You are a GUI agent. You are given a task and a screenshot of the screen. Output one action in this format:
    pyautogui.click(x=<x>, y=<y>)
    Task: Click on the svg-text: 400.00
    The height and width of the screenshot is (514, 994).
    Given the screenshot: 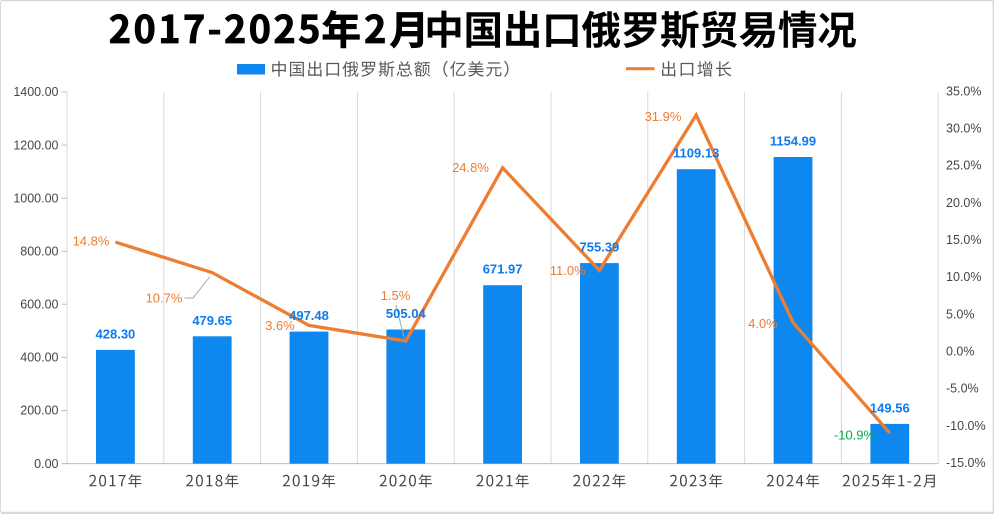 What is the action you would take?
    pyautogui.click(x=39, y=358)
    